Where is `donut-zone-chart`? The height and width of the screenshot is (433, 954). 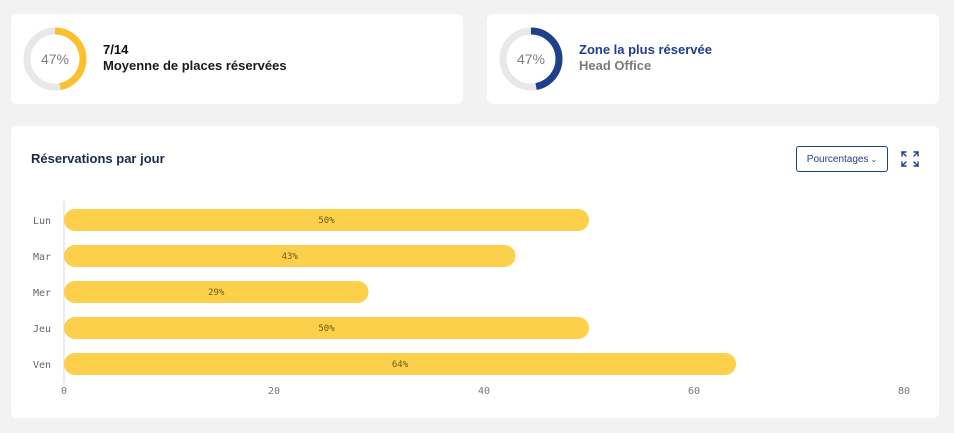 donut-zone-chart is located at coordinates (531, 59).